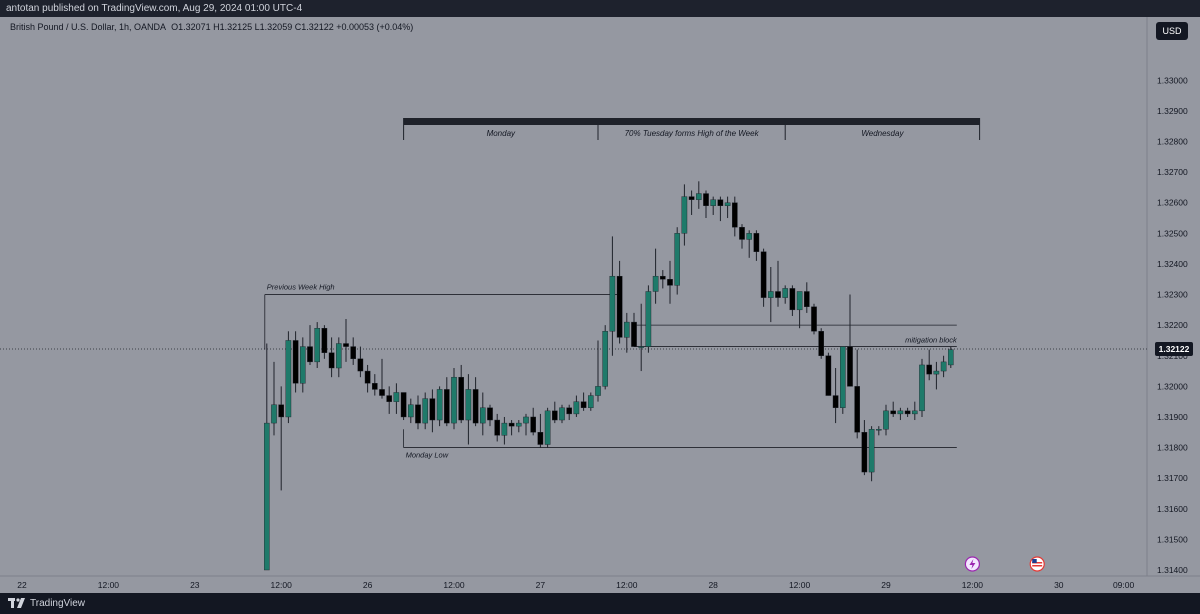 This screenshot has height=614, width=1200. I want to click on session-band-label: Wednesday, so click(882, 133).